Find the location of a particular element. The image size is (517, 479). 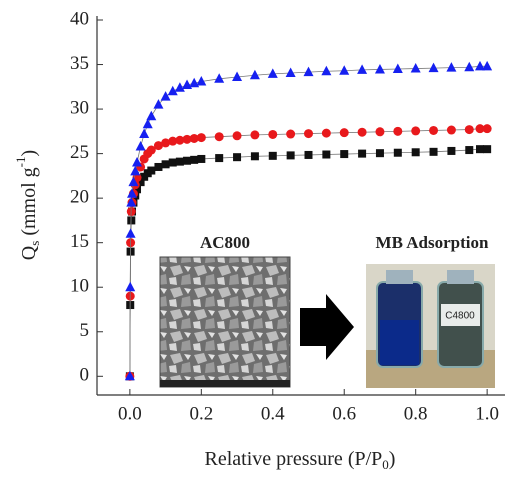

y-tick-label: 25 is located at coordinates (79, 152).